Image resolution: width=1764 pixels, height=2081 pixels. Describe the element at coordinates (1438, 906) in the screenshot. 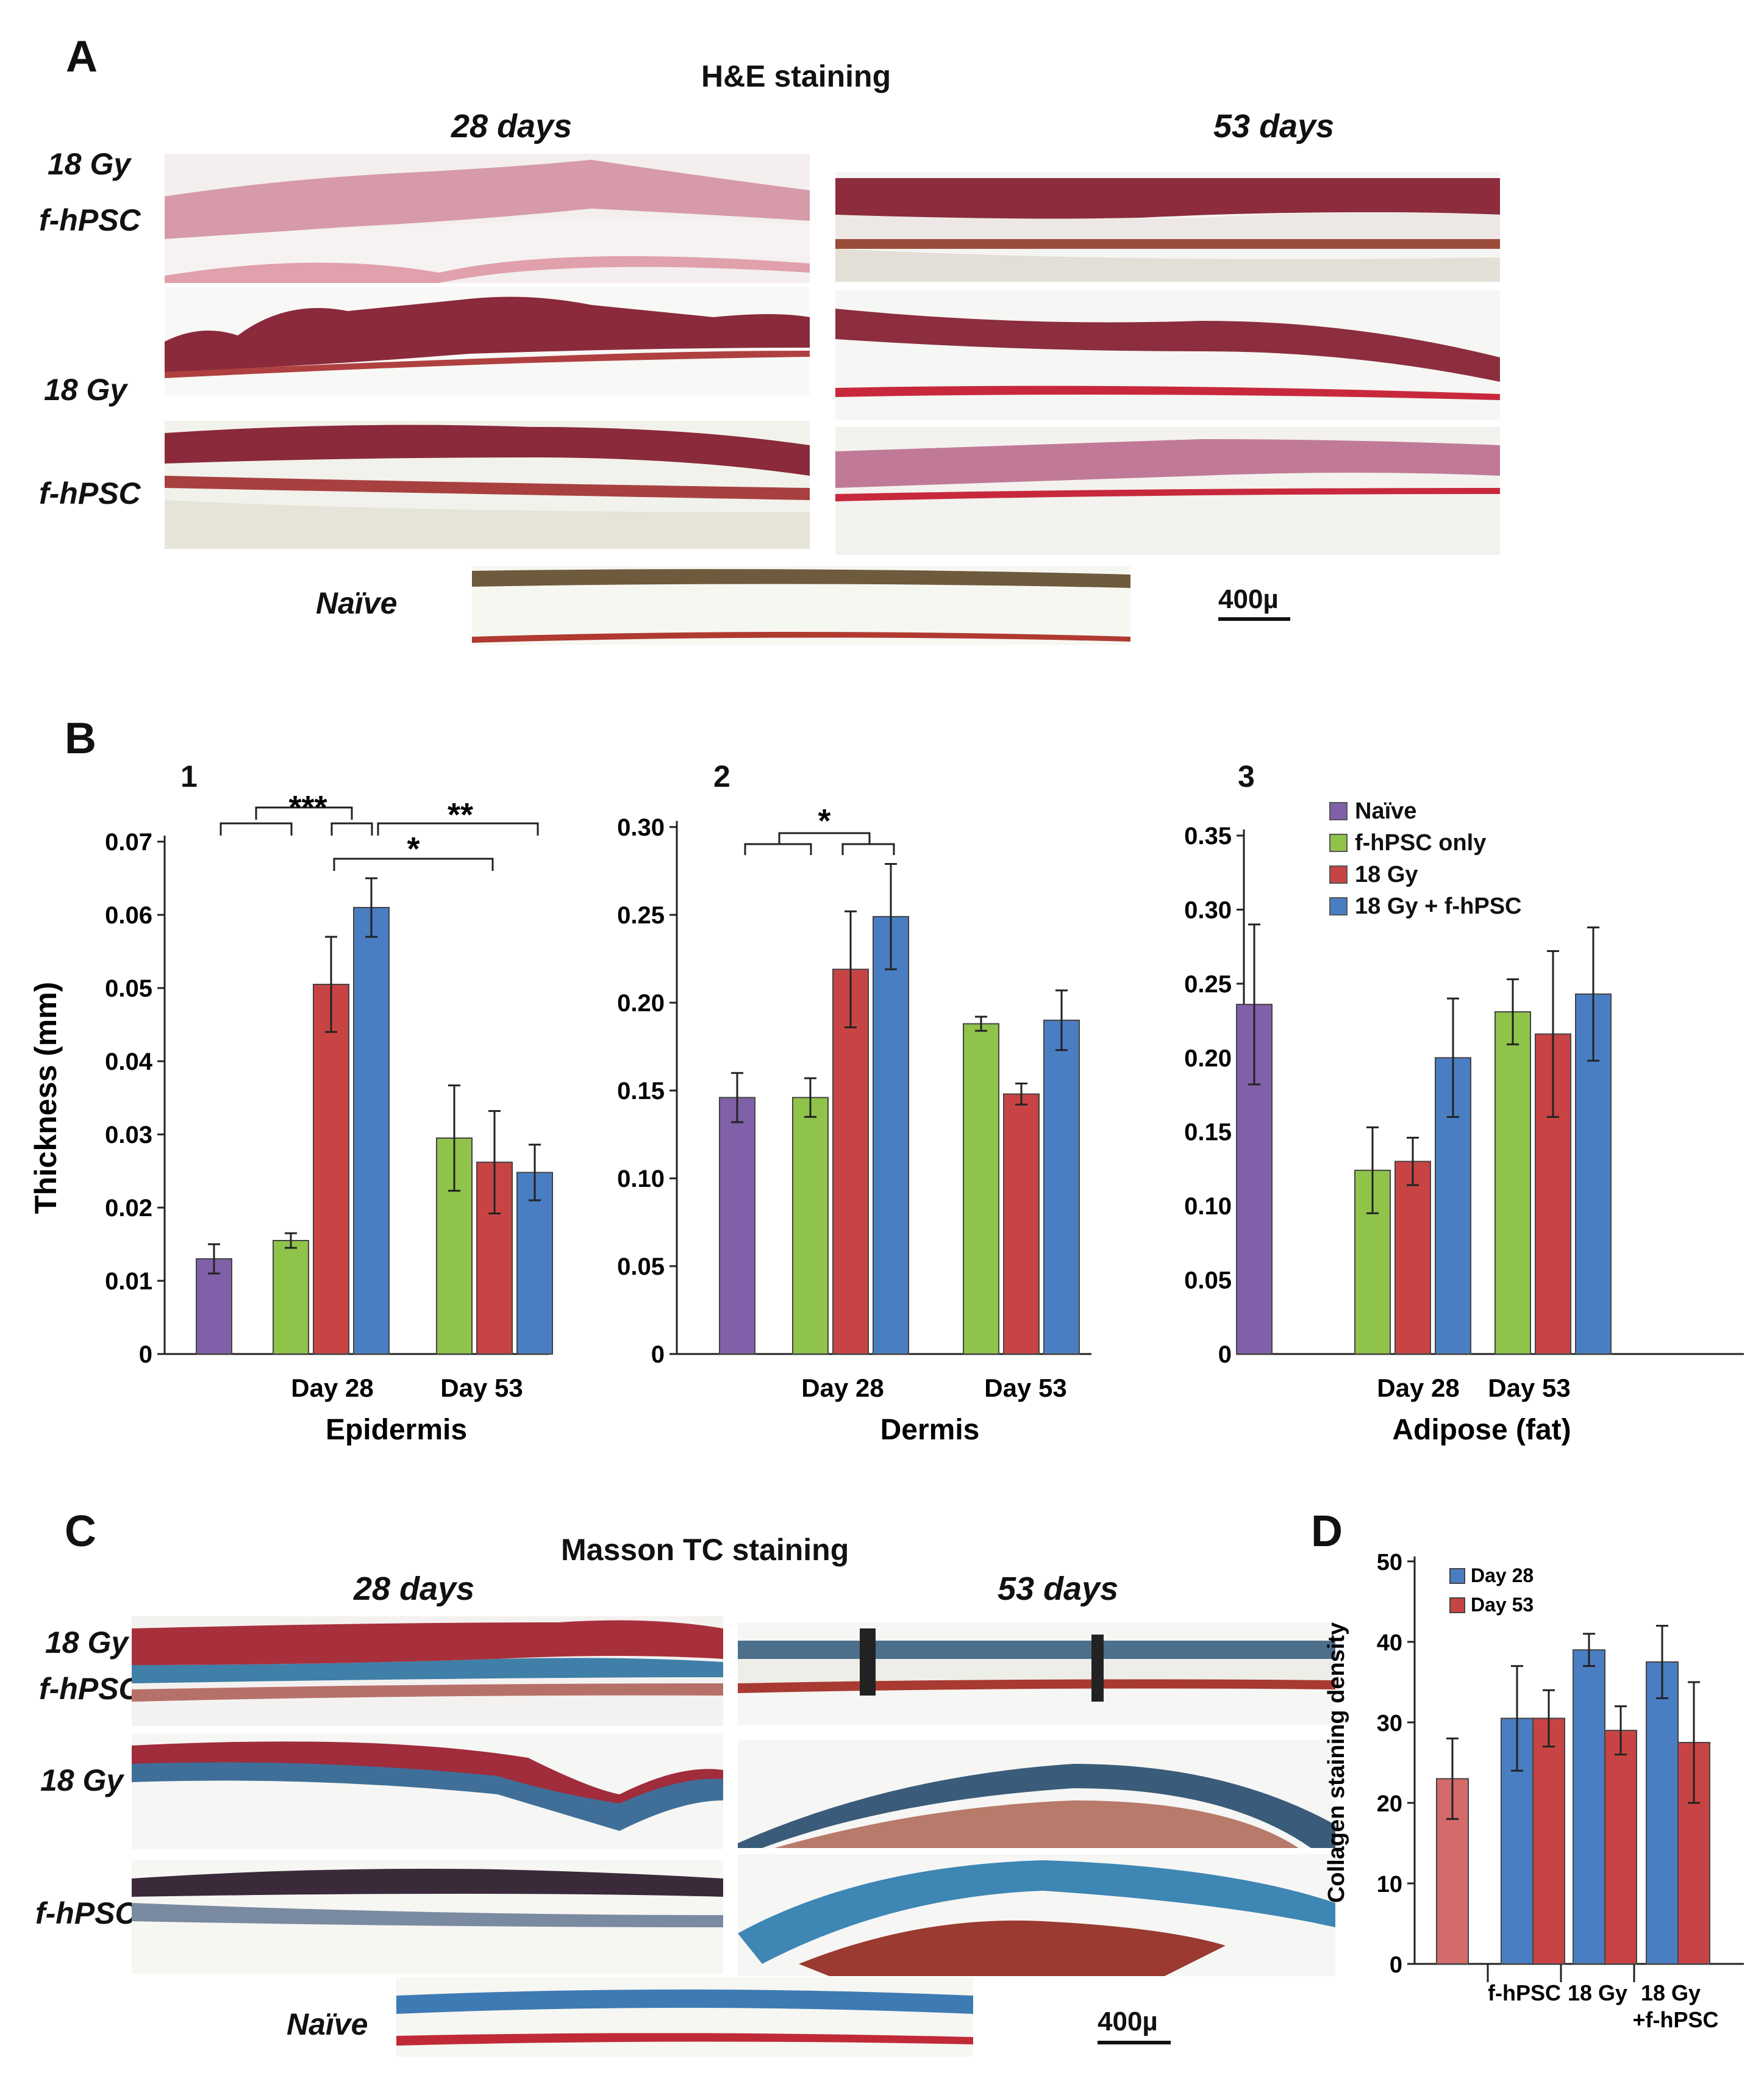

I see `legend-label-18gy-fhpsc: 18 Gy + f-hPSC` at that location.